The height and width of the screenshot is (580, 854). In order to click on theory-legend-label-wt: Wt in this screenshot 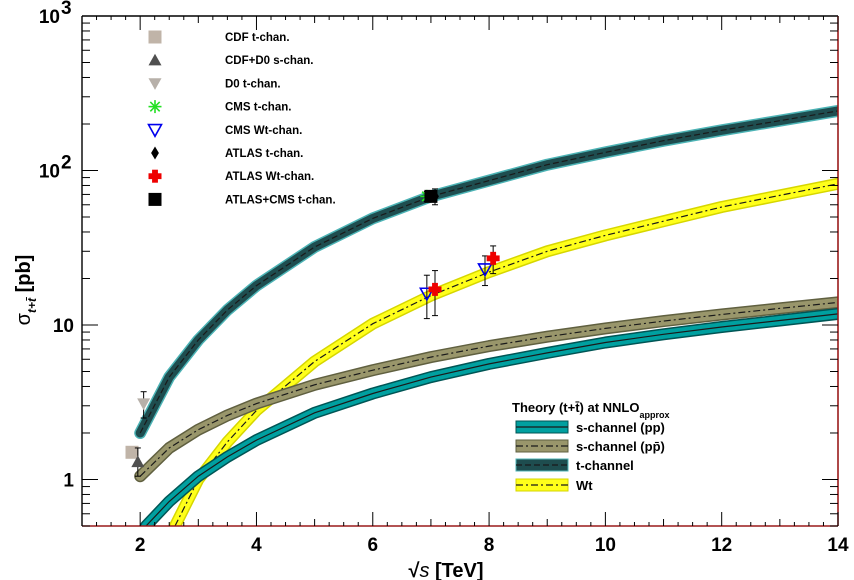, I will do `click(584, 485)`.